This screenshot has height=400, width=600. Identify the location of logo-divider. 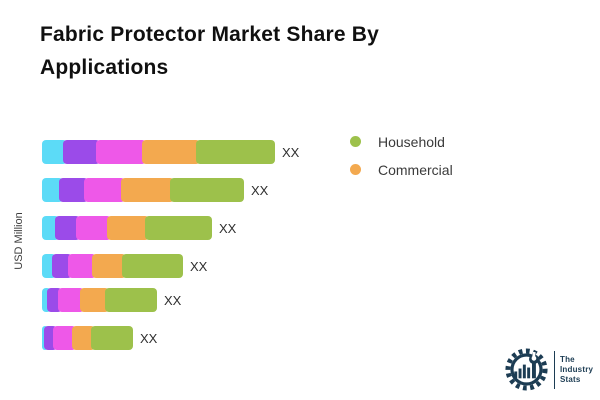
(554, 369).